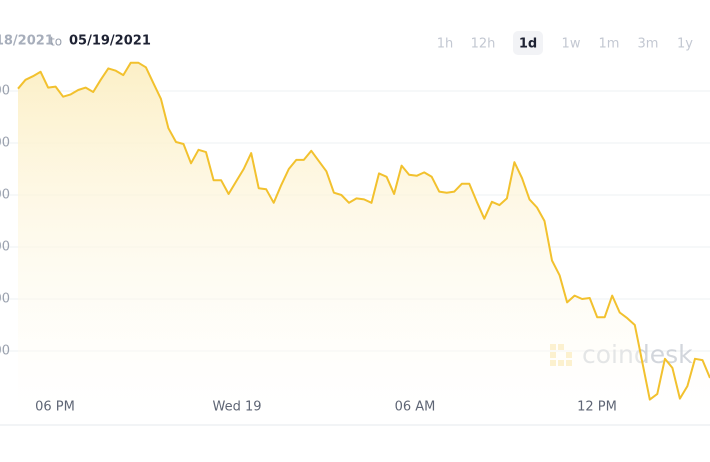  What do you see at coordinates (5, 351) in the screenshot?
I see `y-tick-label: 32,000` at bounding box center [5, 351].